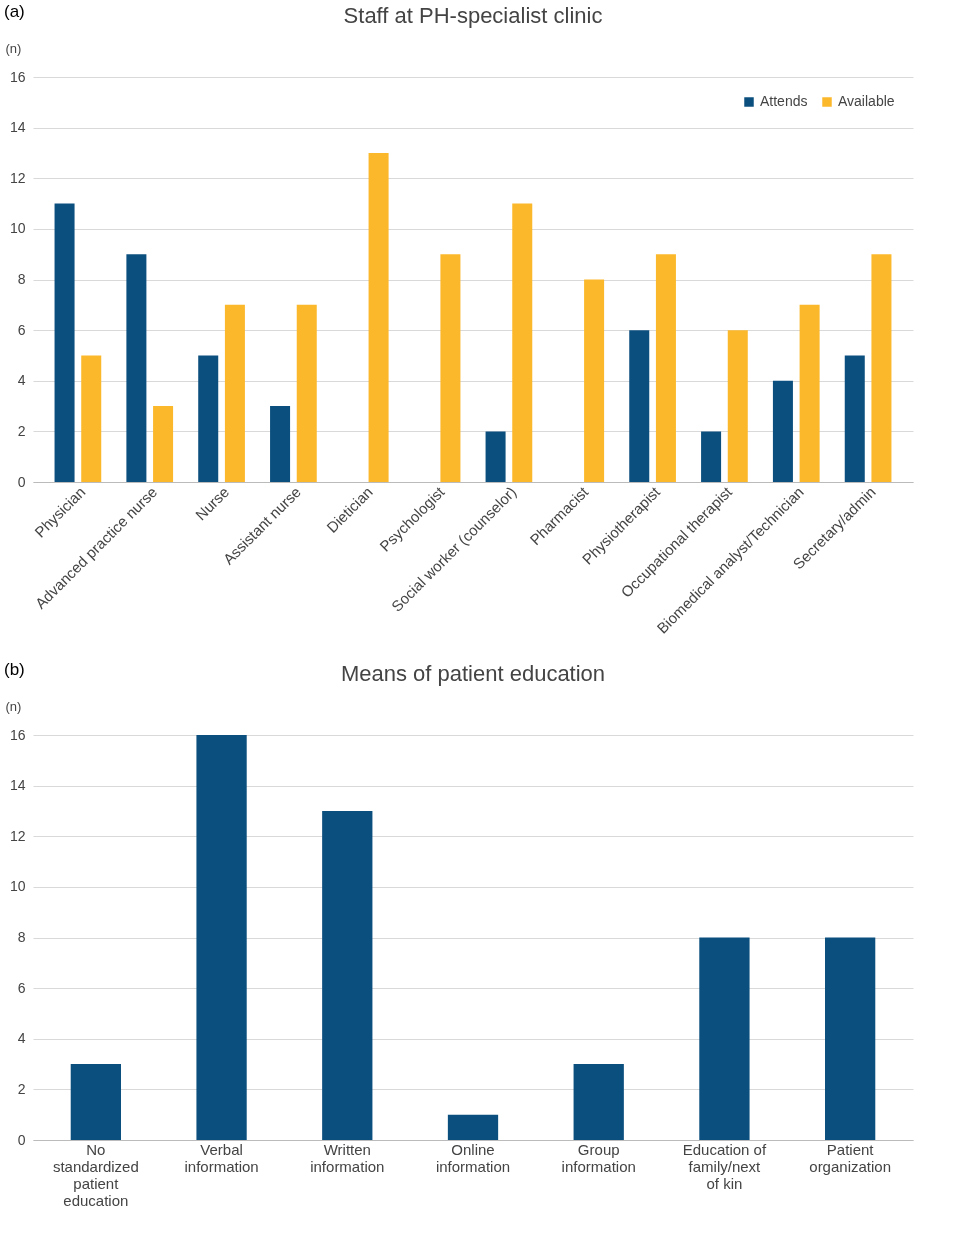 Image resolution: width=978 pixels, height=1256 pixels. Describe the element at coordinates (95, 1174) in the screenshot. I see `x-tick-label: No standardized patient education` at that location.